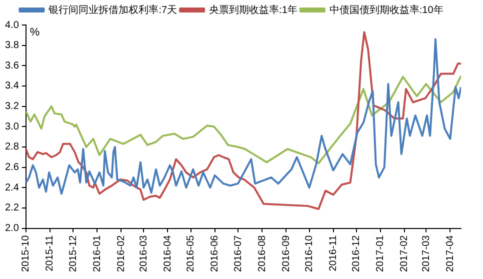  I want to click on y-tick-label: 2.4, so click(12, 188).